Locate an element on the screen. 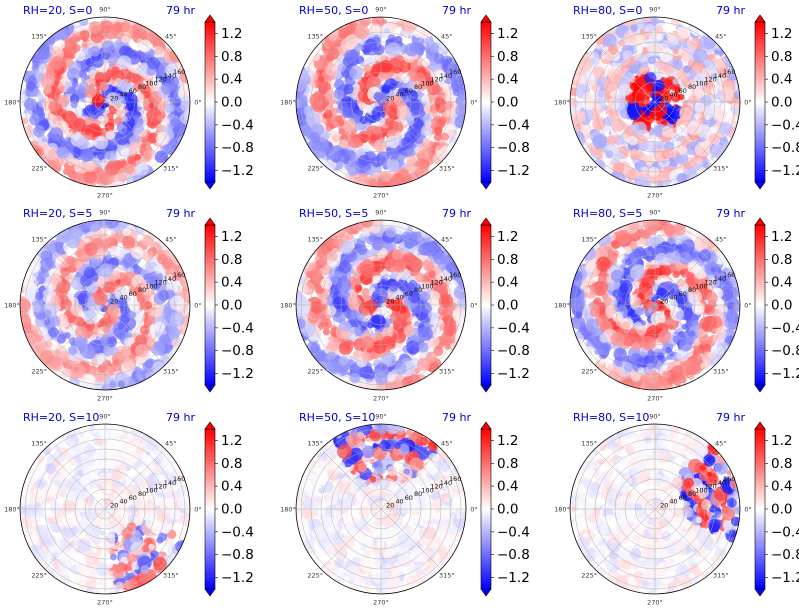 The width and height of the screenshot is (799, 612). radial-tick-label: 60 is located at coordinates (133, 91).